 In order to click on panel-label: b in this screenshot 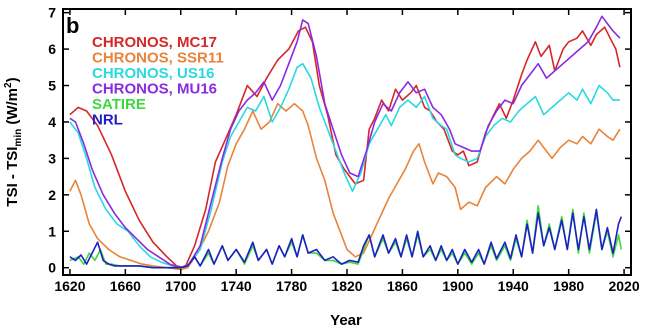, I will do `click(72, 25)`.